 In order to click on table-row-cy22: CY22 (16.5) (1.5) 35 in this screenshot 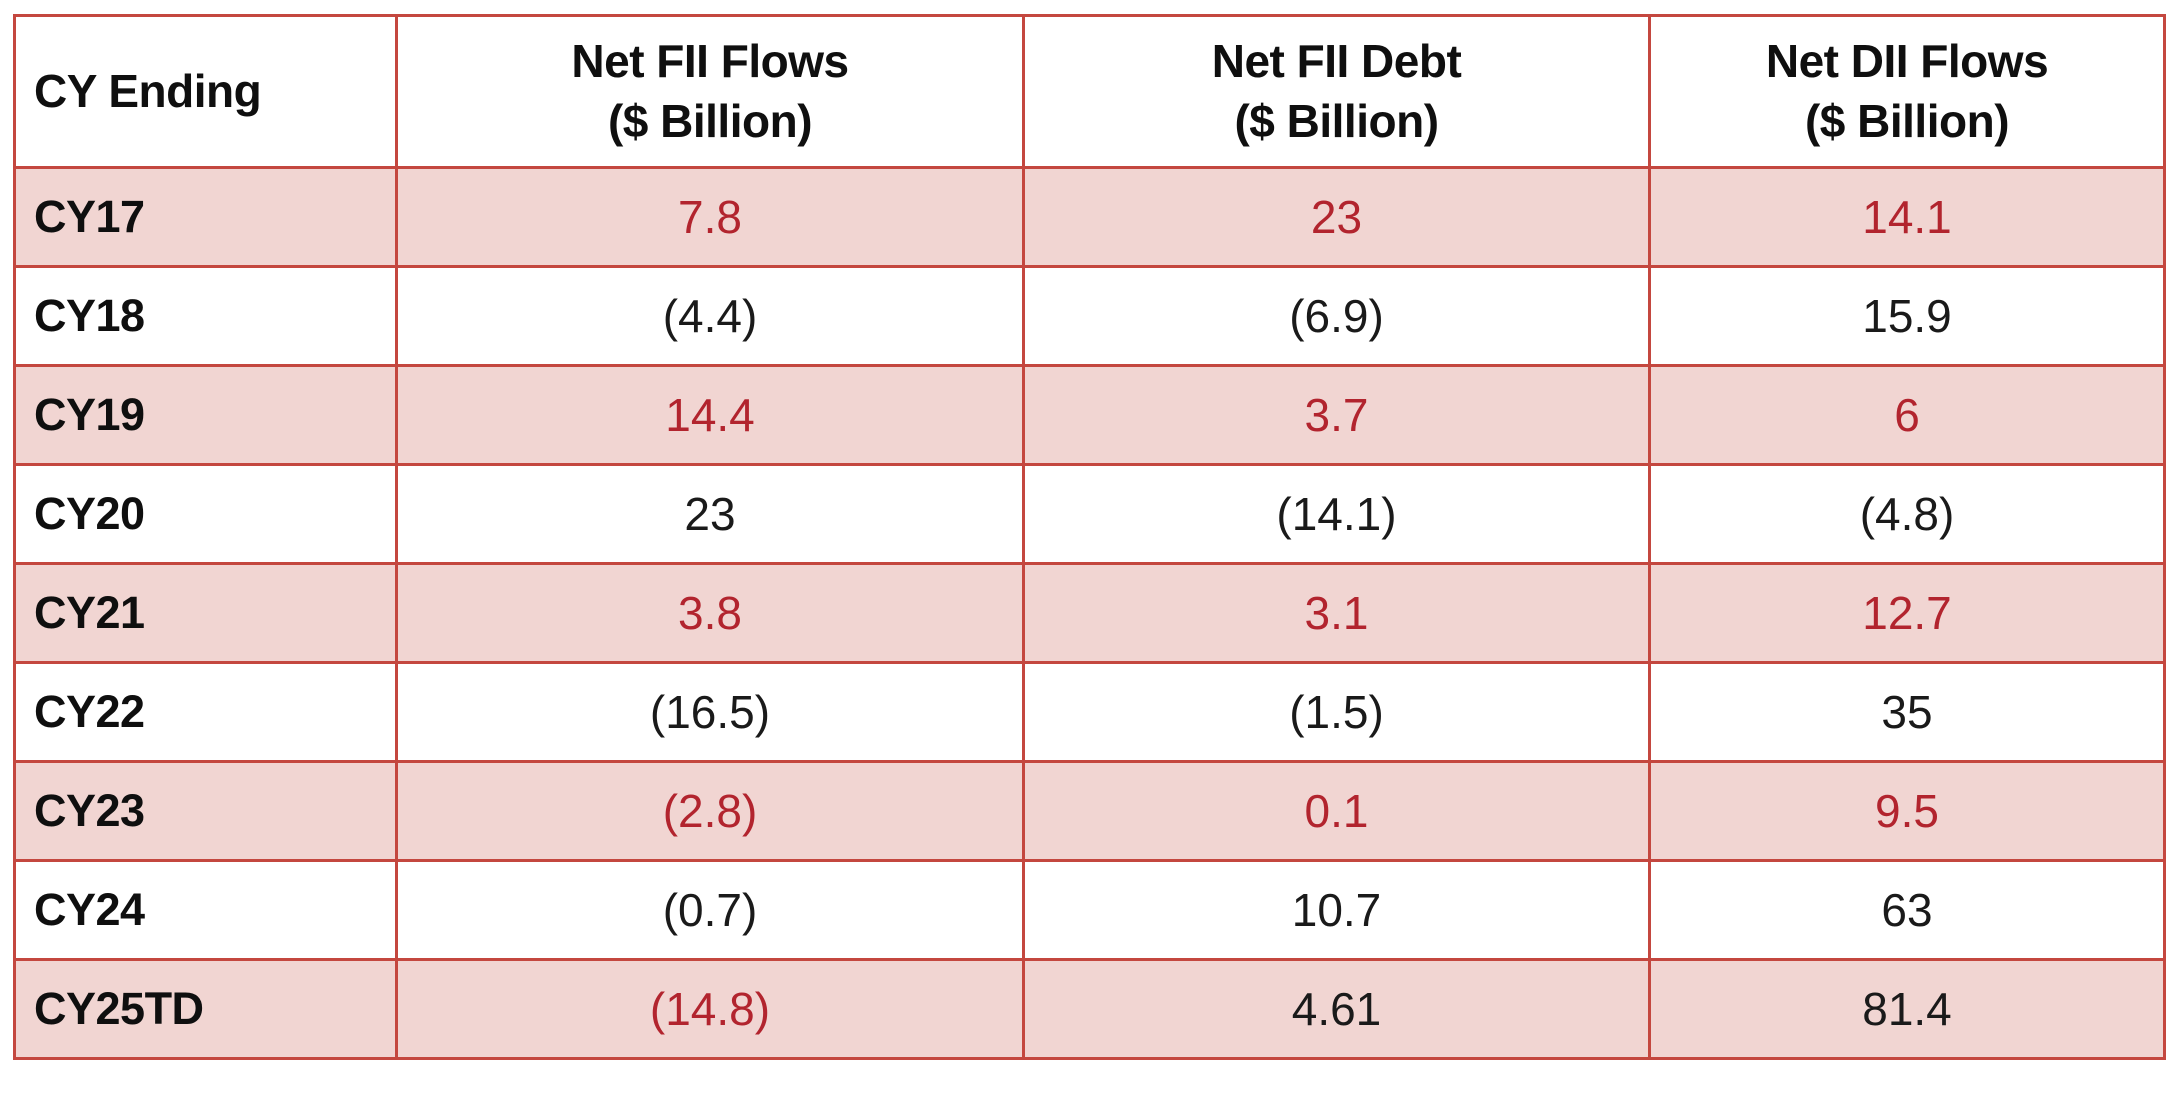, I will do `click(1089, 712)`.